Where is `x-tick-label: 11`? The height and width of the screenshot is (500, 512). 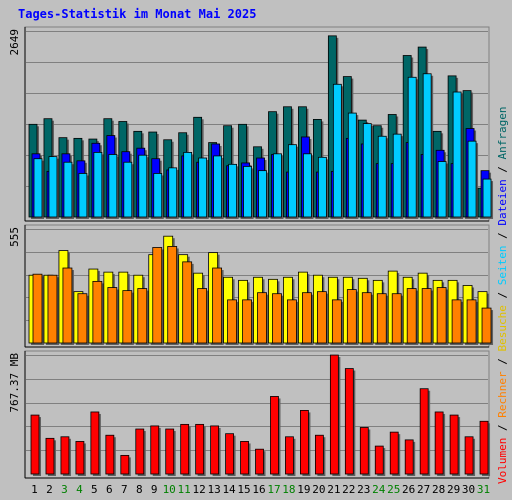 x-tick-label: 11 is located at coordinates (184, 489).